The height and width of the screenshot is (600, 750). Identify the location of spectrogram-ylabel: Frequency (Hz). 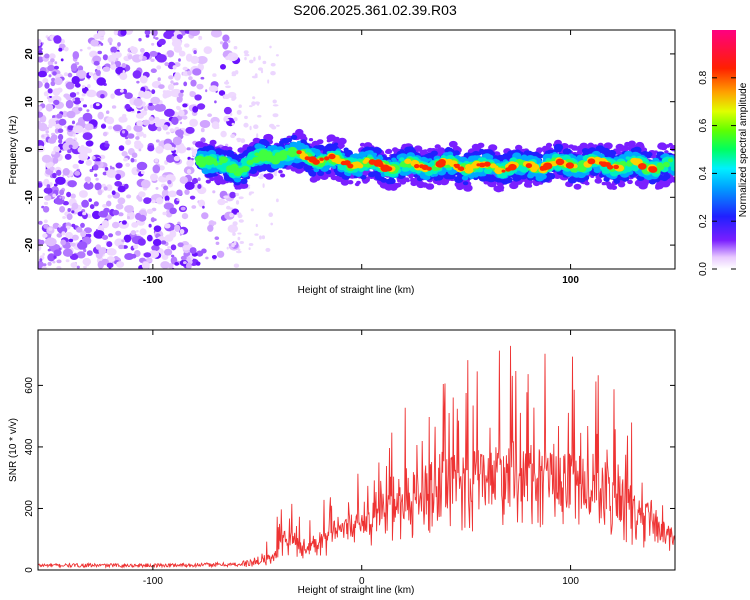
(13, 150).